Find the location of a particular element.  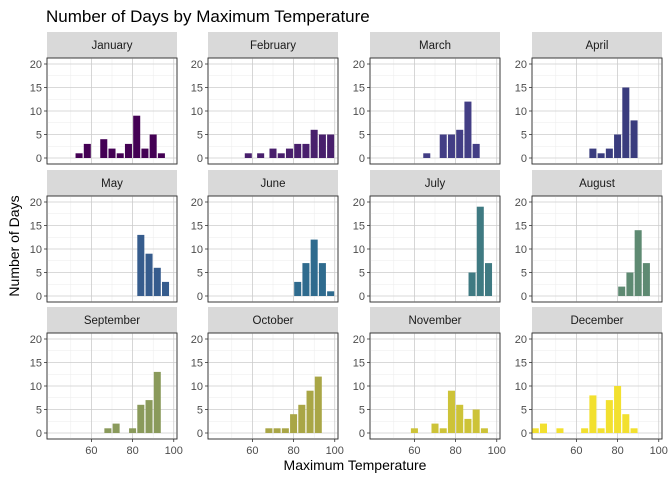

facet-panel: July 0 5 10 15 20 is located at coordinates (427, 236).